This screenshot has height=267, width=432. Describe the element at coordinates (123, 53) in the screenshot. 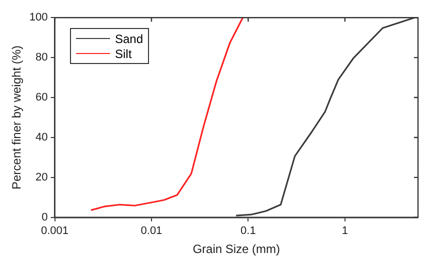

I see `legend-label: Silt` at that location.